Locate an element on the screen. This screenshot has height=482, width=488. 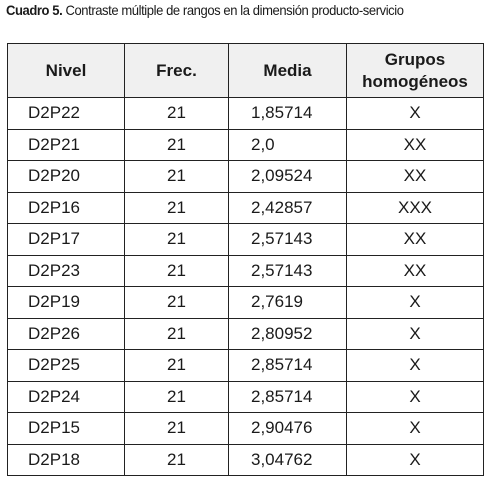
table-row: D2P18 21 3,04762 X is located at coordinates (245, 459).